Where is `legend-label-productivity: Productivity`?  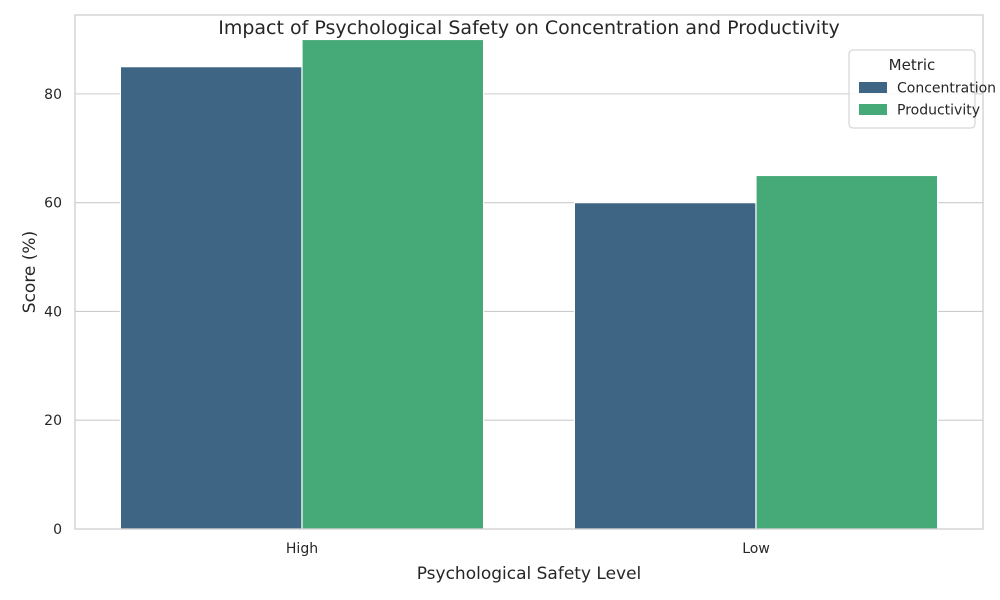
legend-label-productivity: Productivity is located at coordinates (938, 111).